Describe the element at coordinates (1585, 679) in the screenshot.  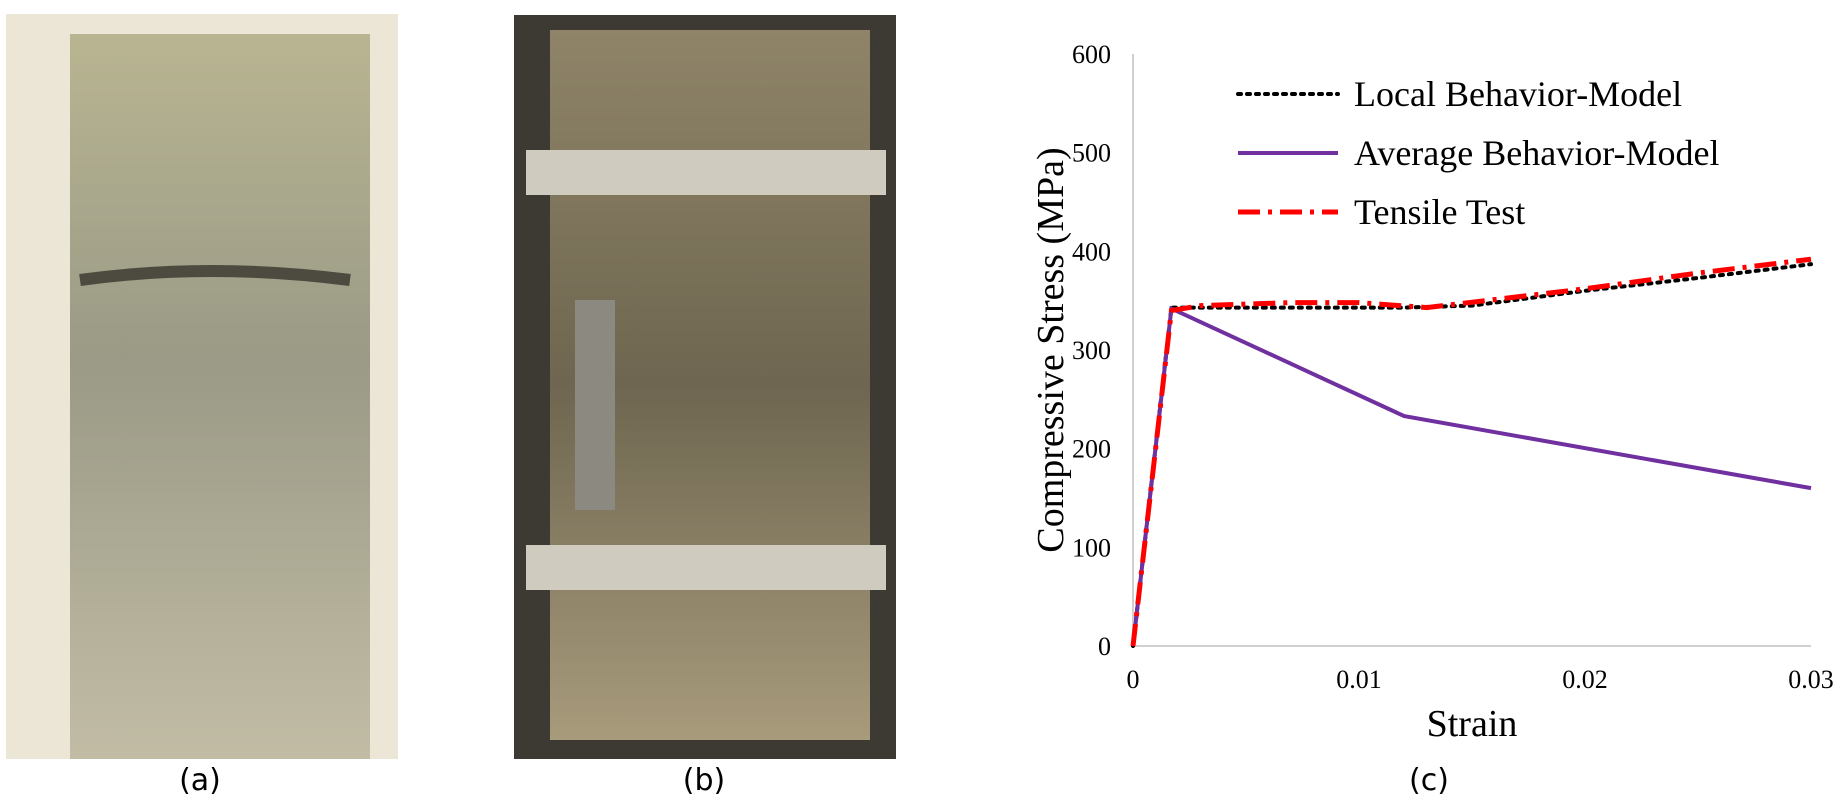
I see `x-tick-label: 0.02` at that location.